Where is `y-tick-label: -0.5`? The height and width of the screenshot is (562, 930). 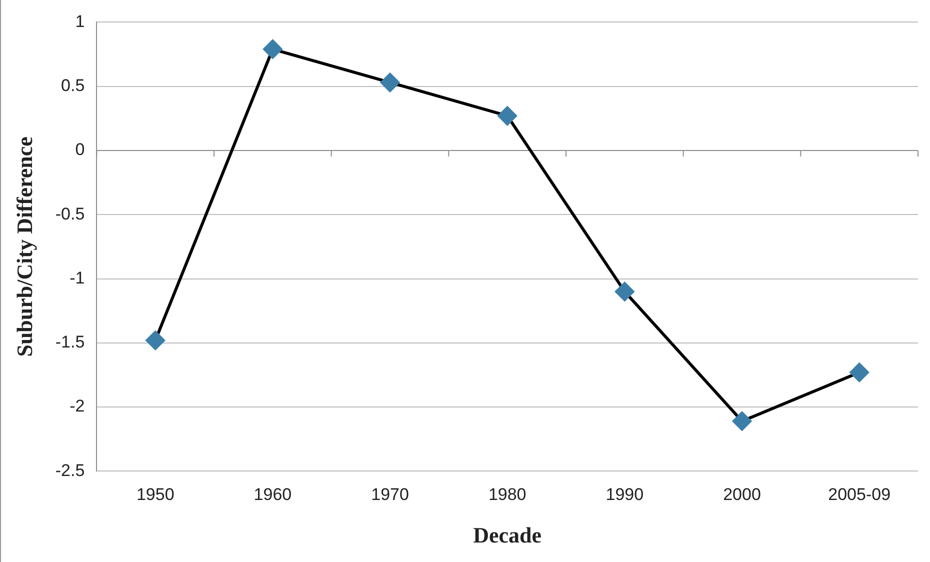
y-tick-label: -0.5 is located at coordinates (70, 214).